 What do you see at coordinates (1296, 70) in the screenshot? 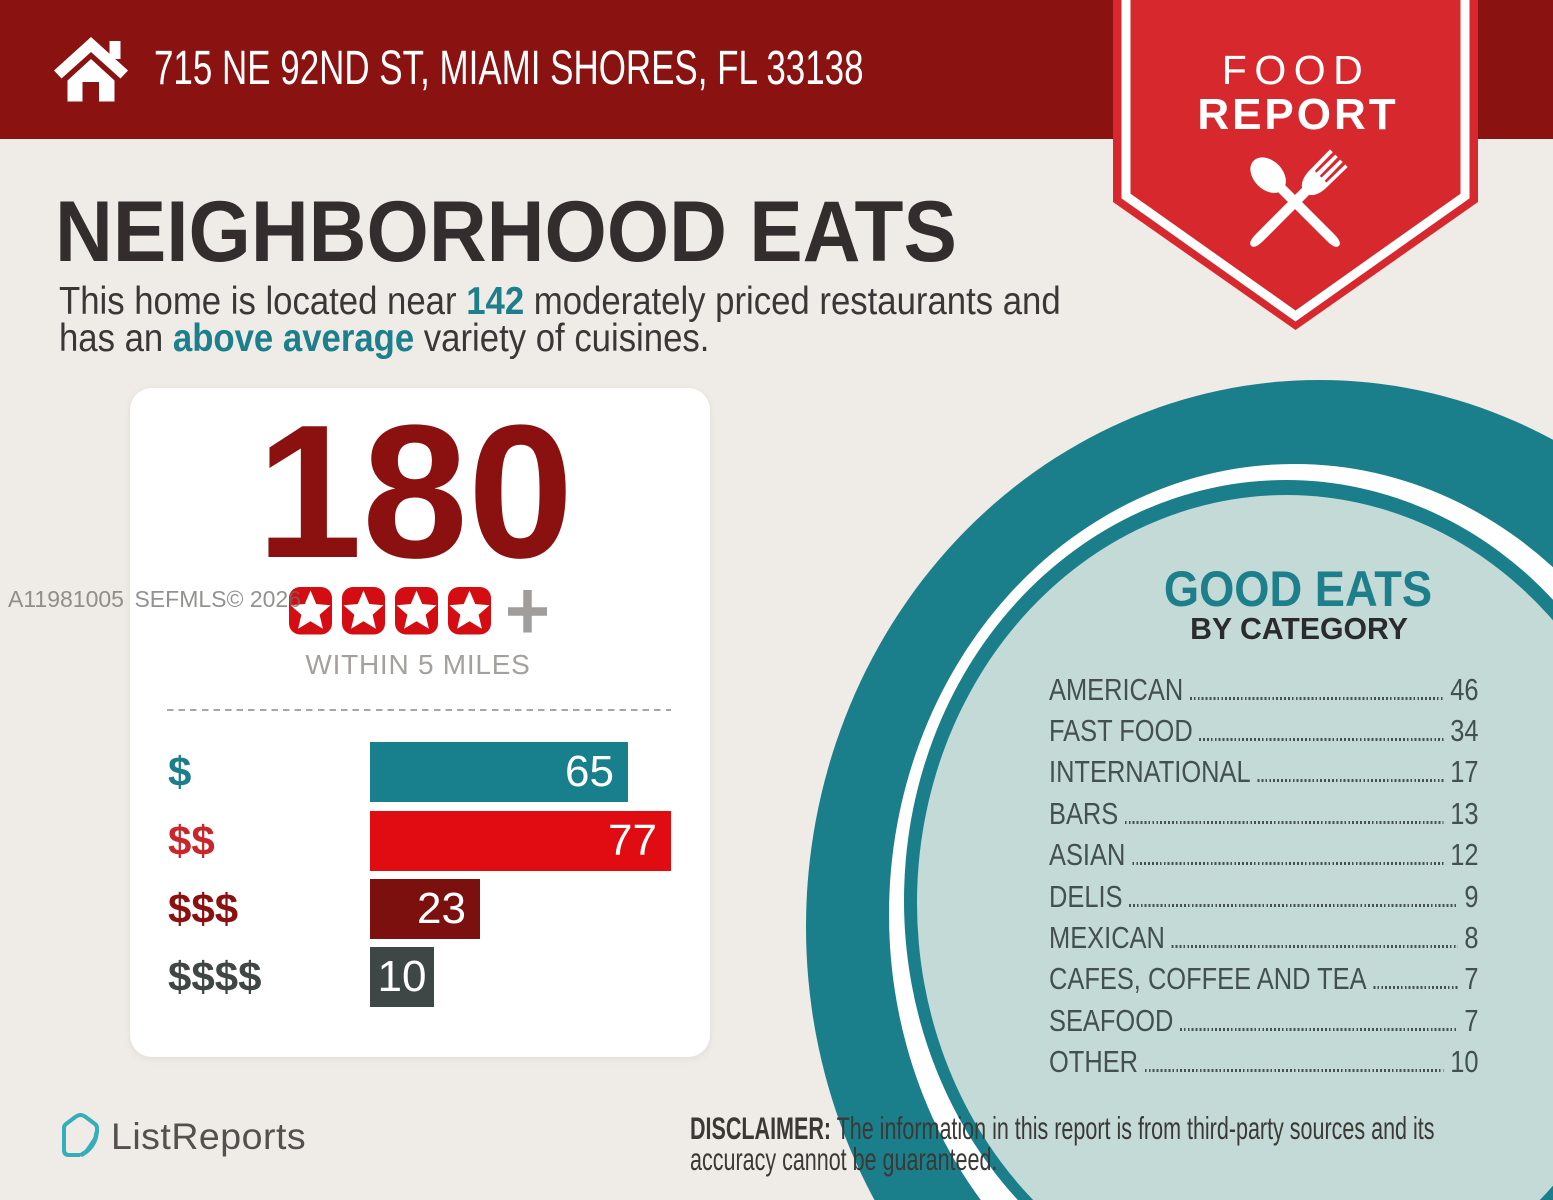
I see `svg-text: FOOD` at bounding box center [1296, 70].